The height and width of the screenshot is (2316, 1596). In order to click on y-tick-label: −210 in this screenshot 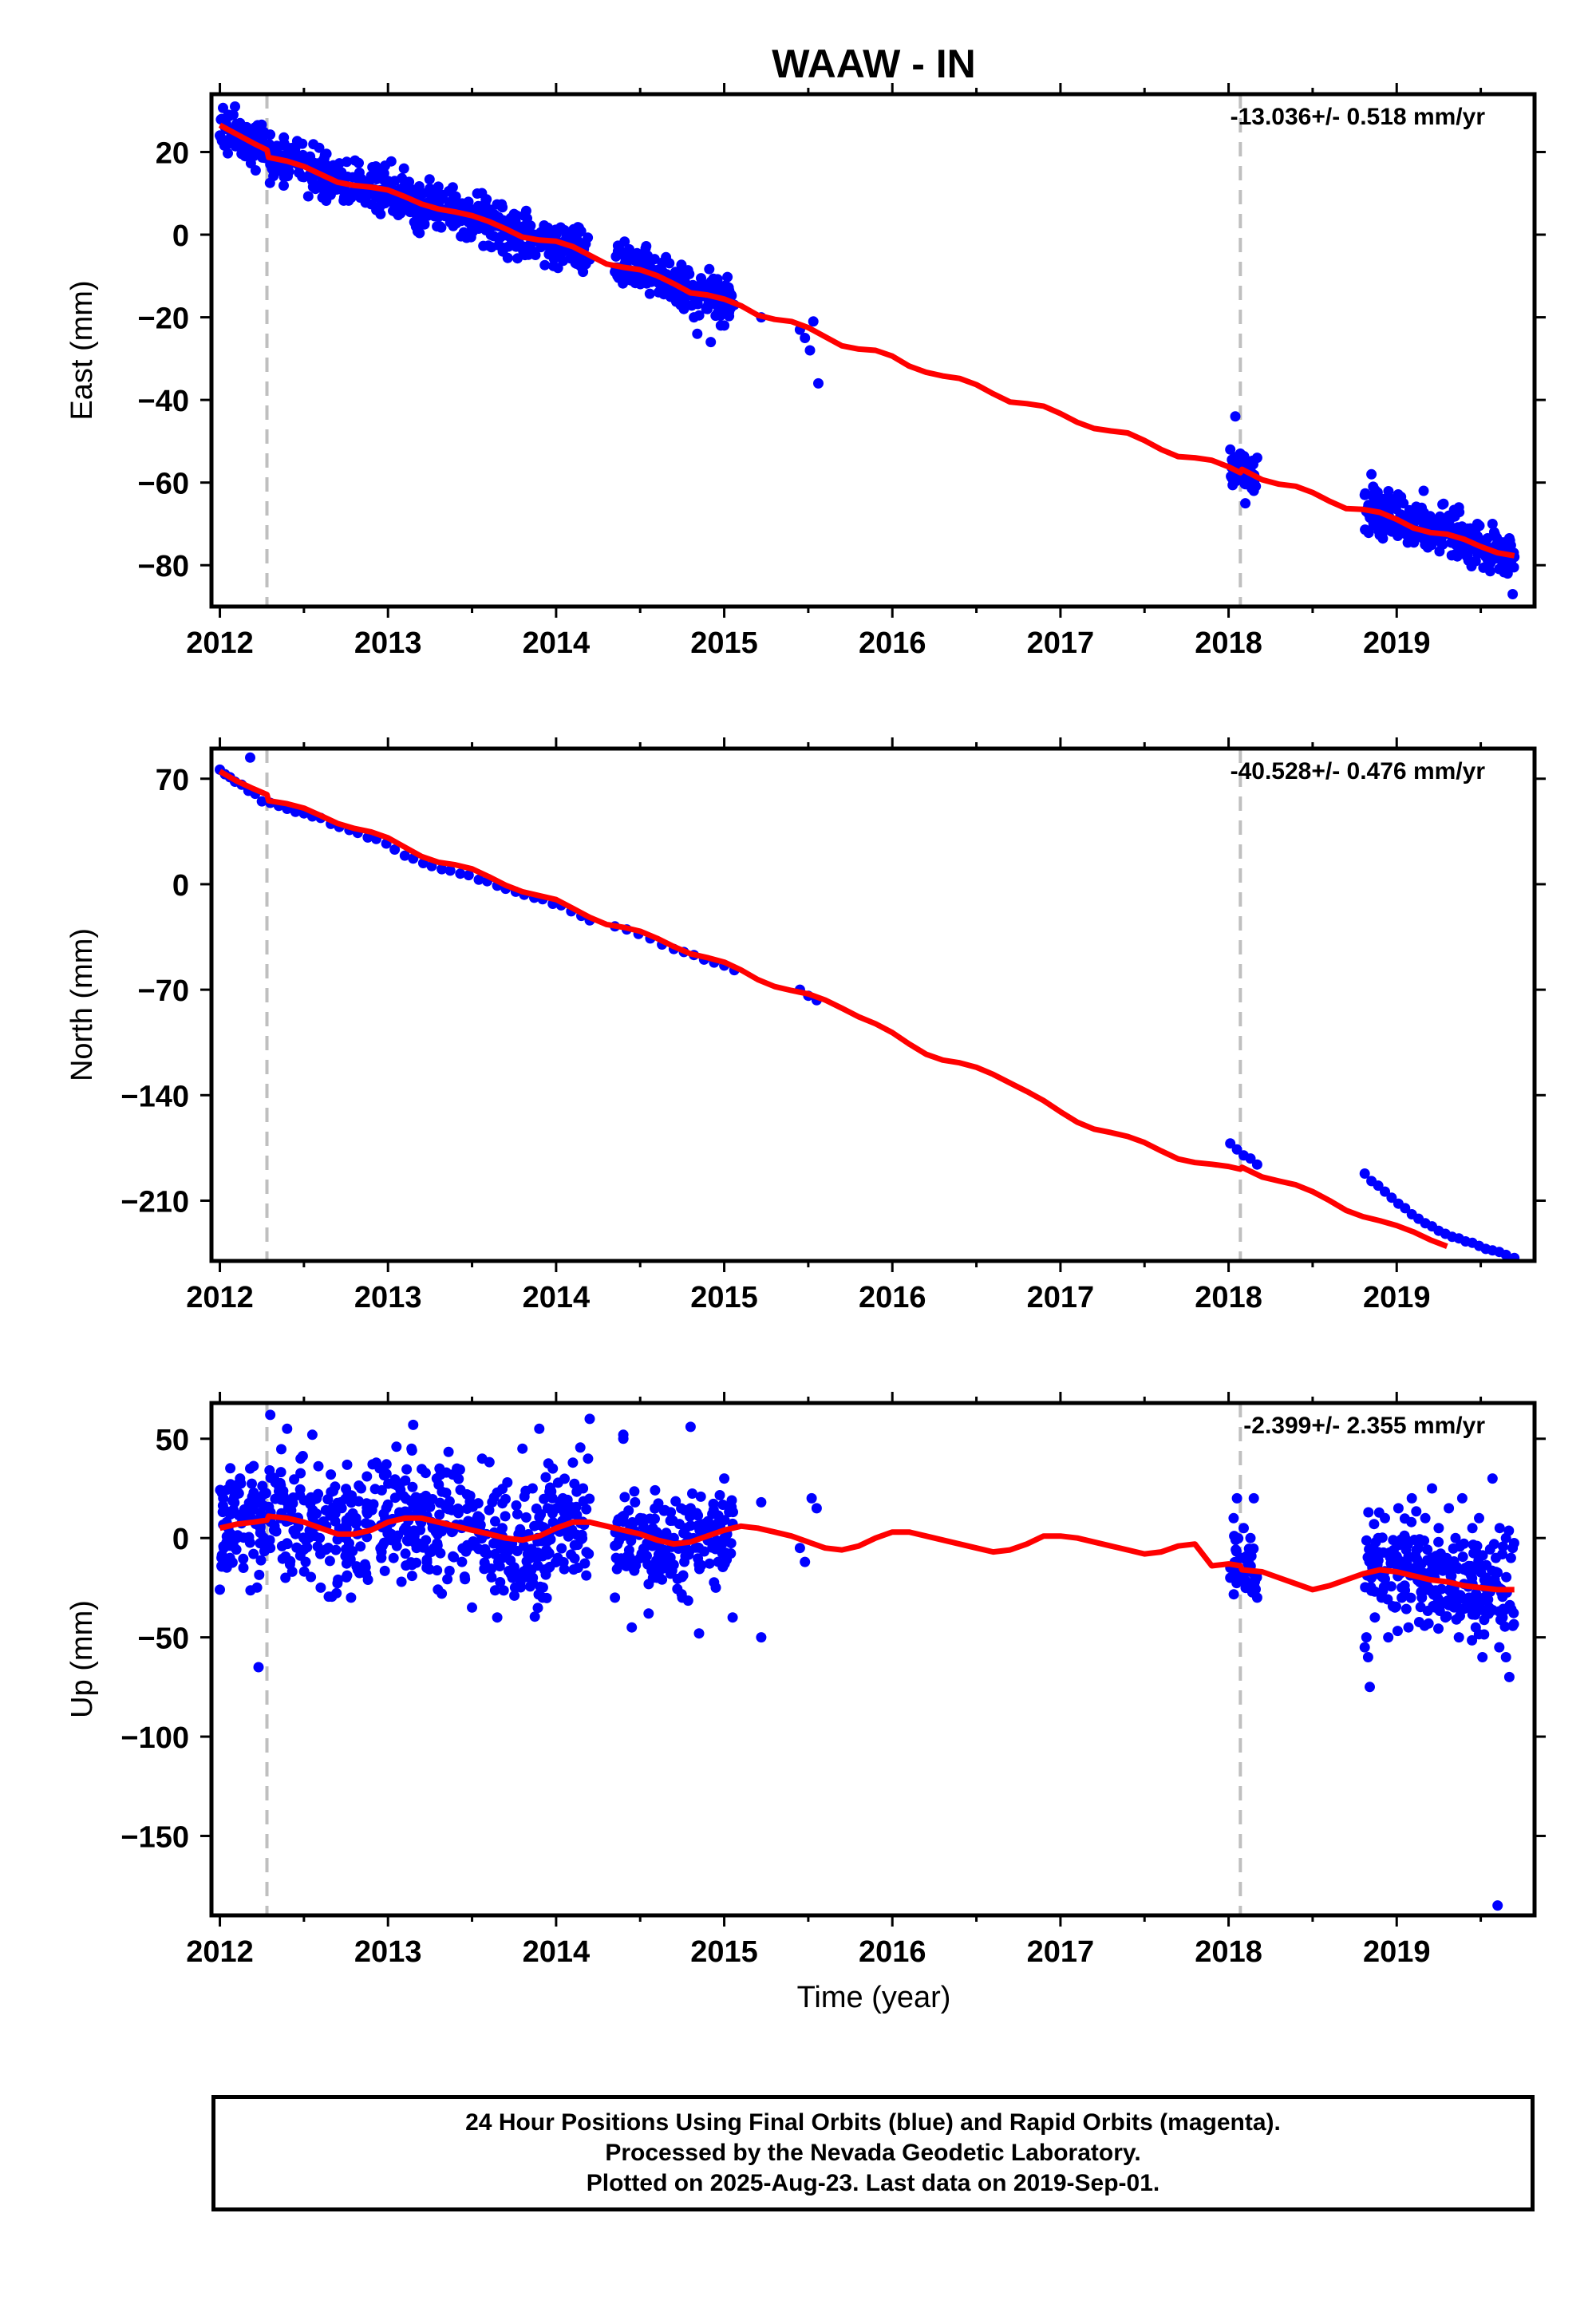, I will do `click(154, 1202)`.